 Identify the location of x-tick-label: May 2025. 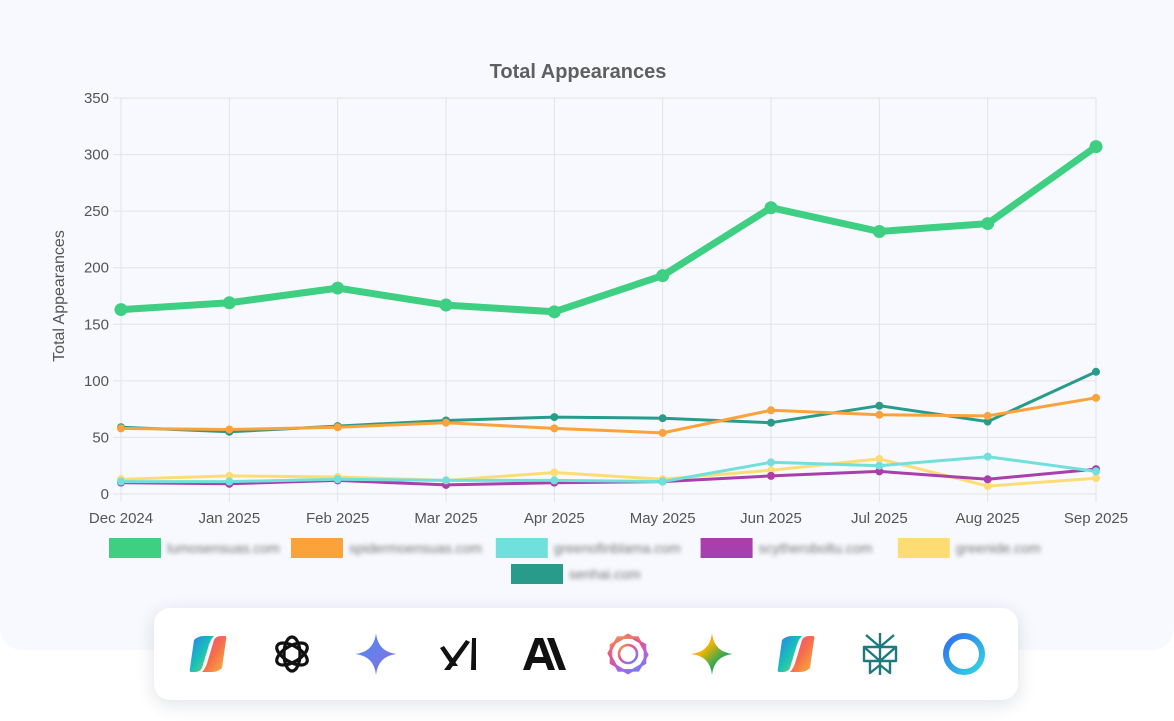
(663, 518).